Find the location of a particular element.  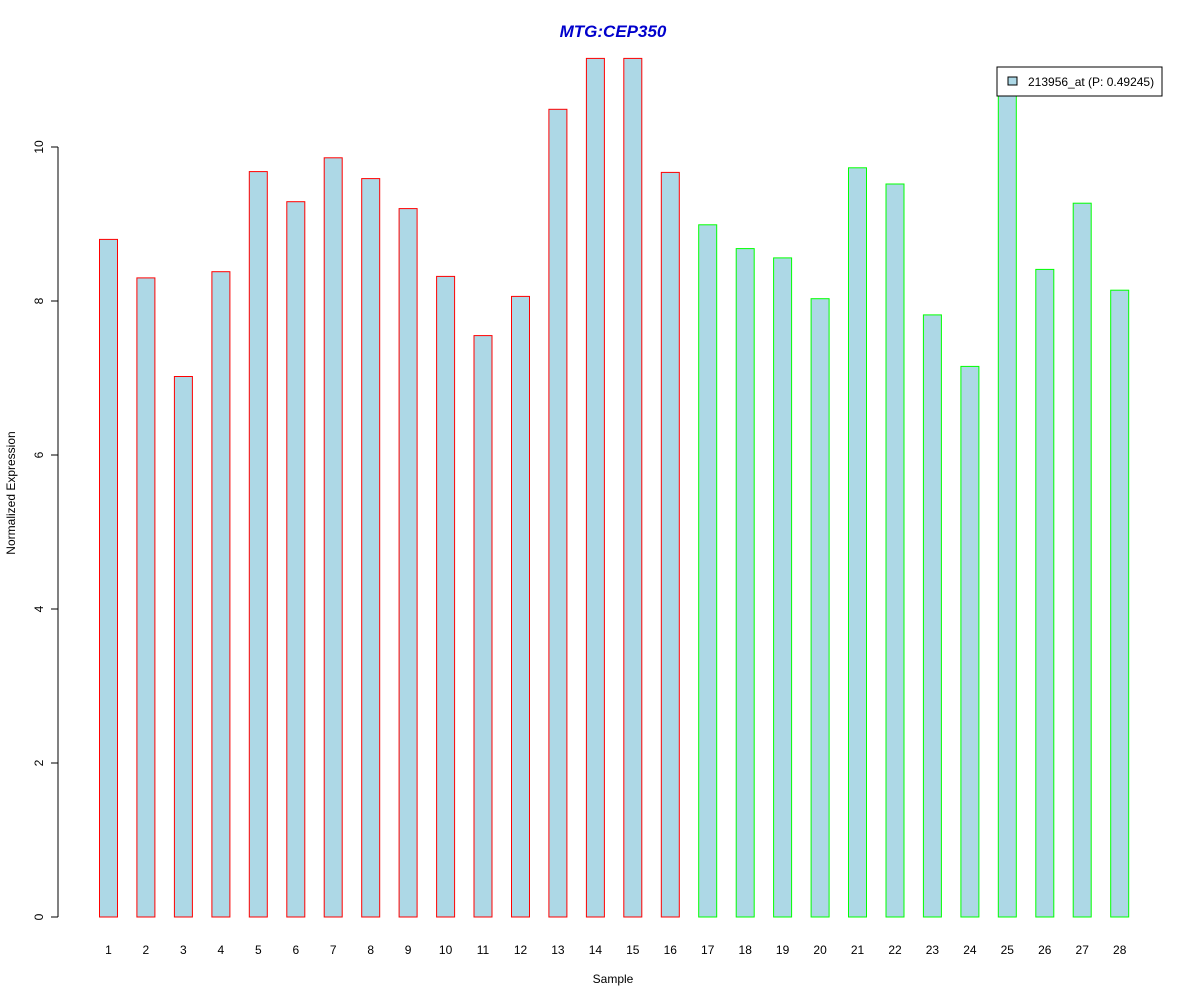

x-tick-label: 24 is located at coordinates (970, 950).